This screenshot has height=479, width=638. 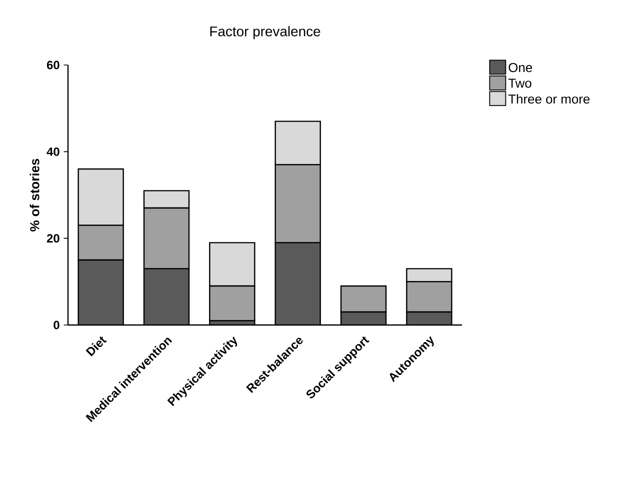 What do you see at coordinates (53, 65) in the screenshot?
I see `y-tick-label: 60` at bounding box center [53, 65].